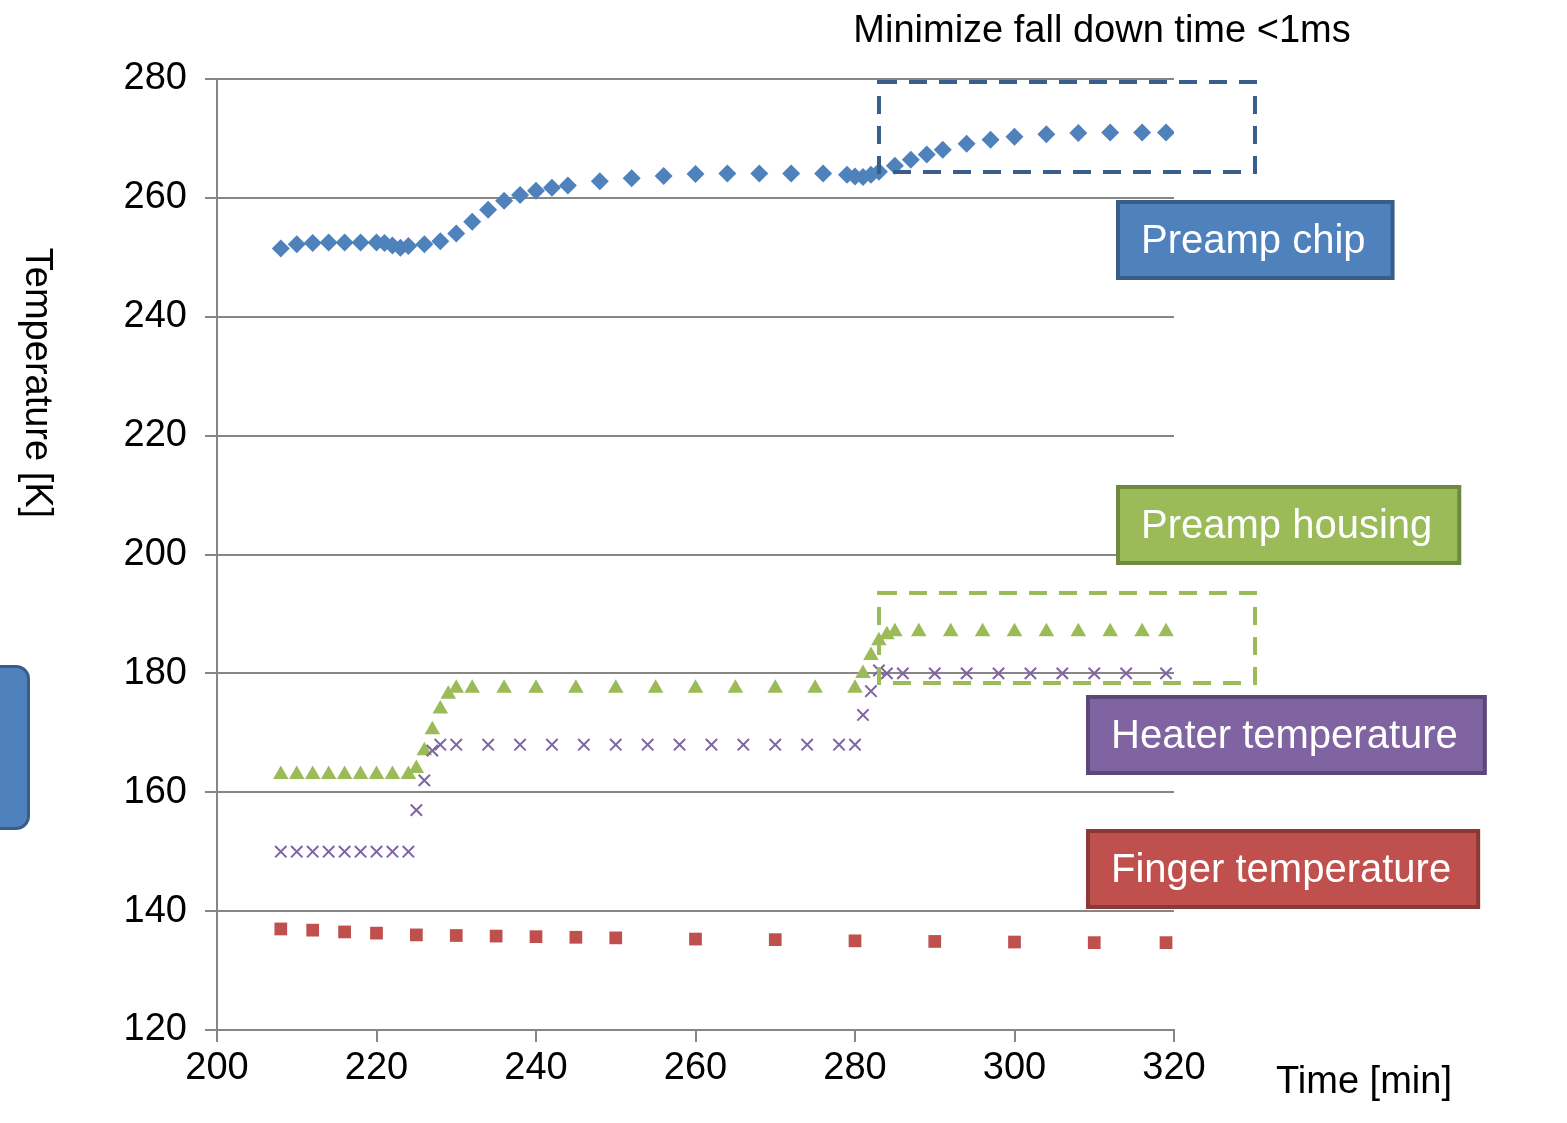 This screenshot has height=1123, width=1567. I want to click on y-tick-label: 180, so click(155, 670).